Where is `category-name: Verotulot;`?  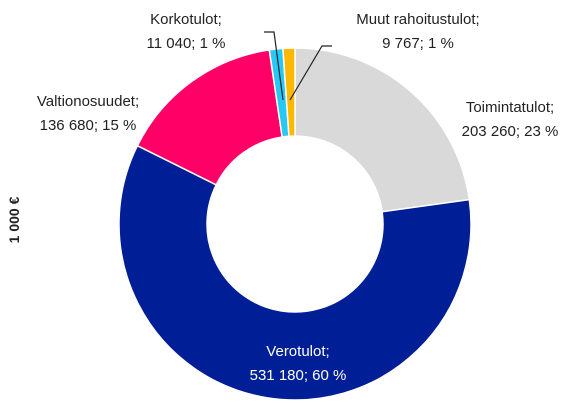
category-name: Verotulot; is located at coordinates (298, 351).